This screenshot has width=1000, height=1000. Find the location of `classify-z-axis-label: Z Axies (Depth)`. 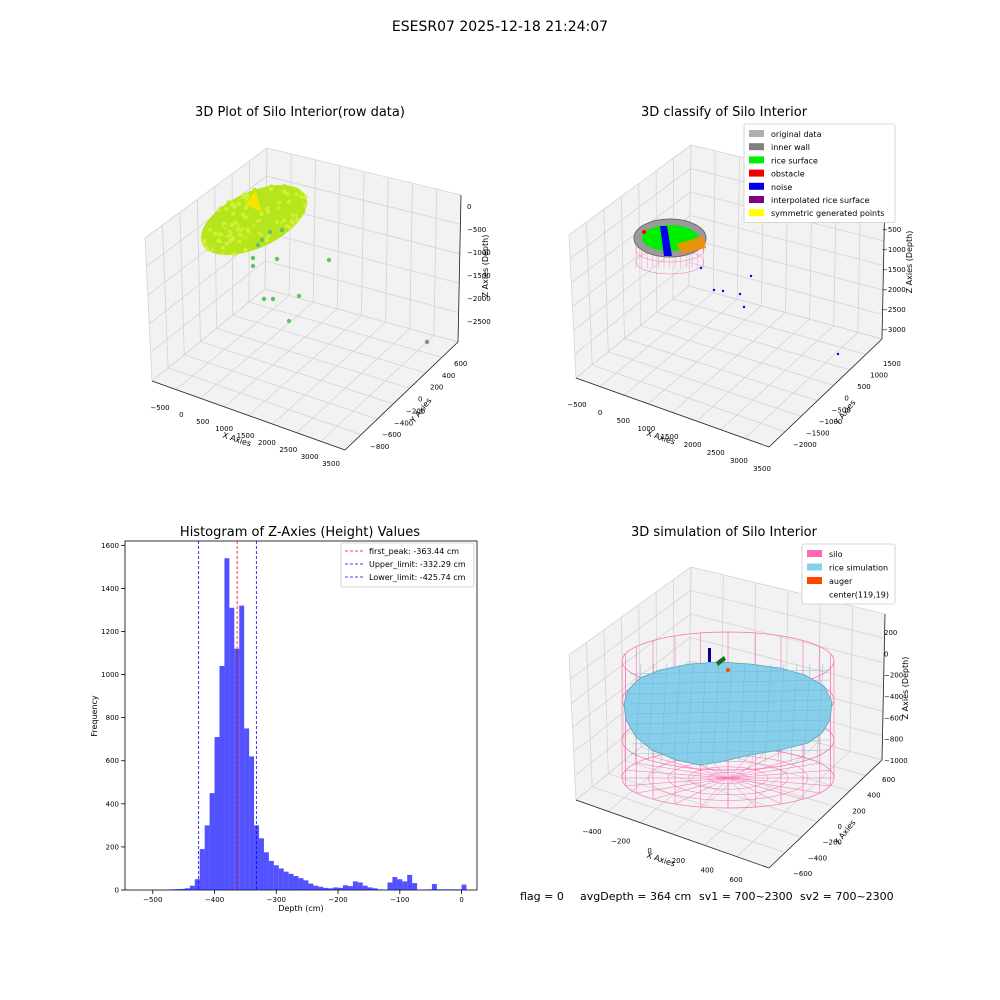

classify-z-axis-label: Z Axies (Depth) is located at coordinates (909, 262).